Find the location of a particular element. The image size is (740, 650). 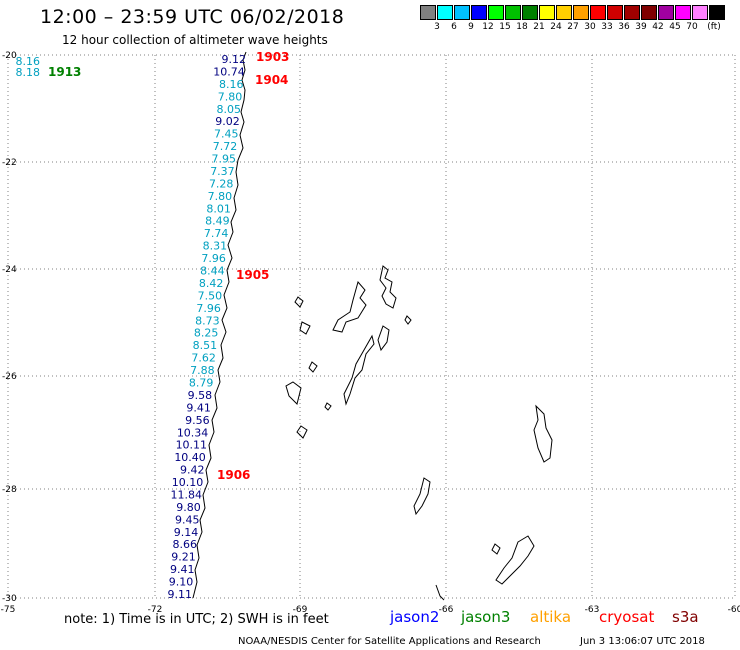

legend-tick: 45 is located at coordinates (675, 27).